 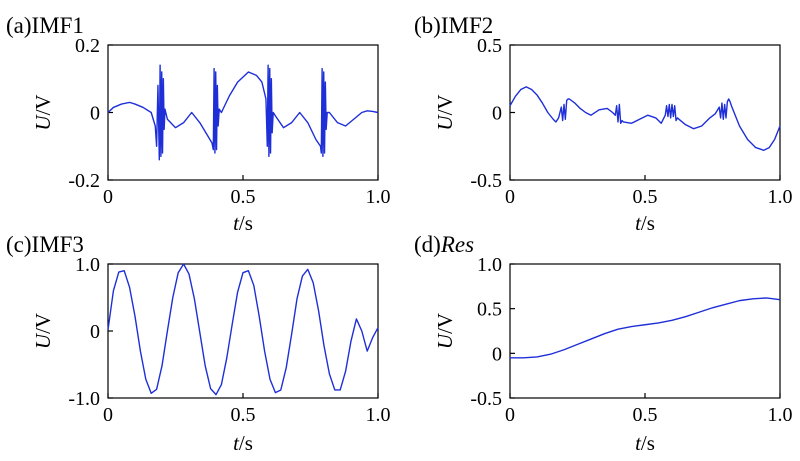 What do you see at coordinates (84, 399) in the screenshot?
I see `y-tick-label: -1.0` at bounding box center [84, 399].